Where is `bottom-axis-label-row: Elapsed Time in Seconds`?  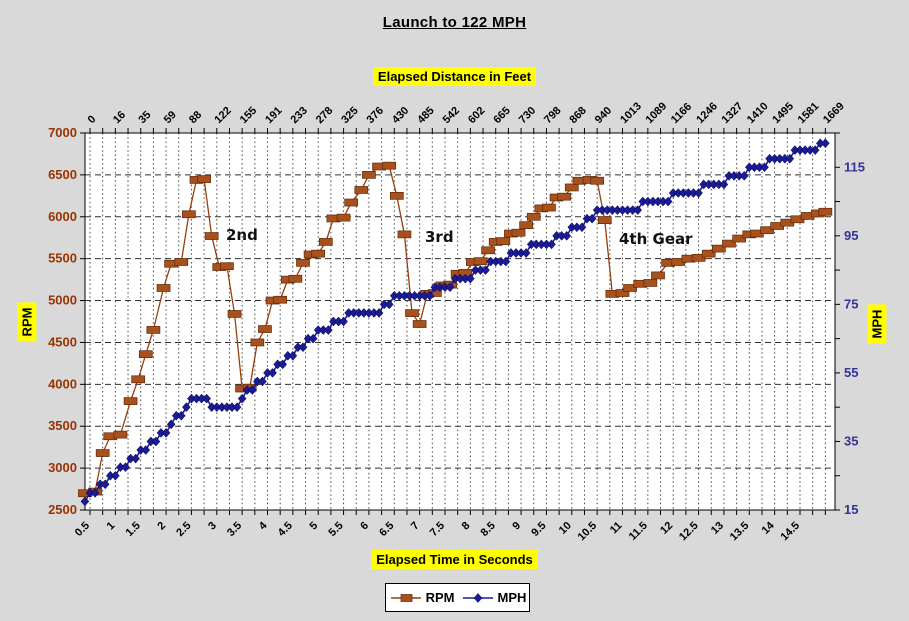 bottom-axis-label-row: Elapsed Time in Seconds is located at coordinates (454, 559).